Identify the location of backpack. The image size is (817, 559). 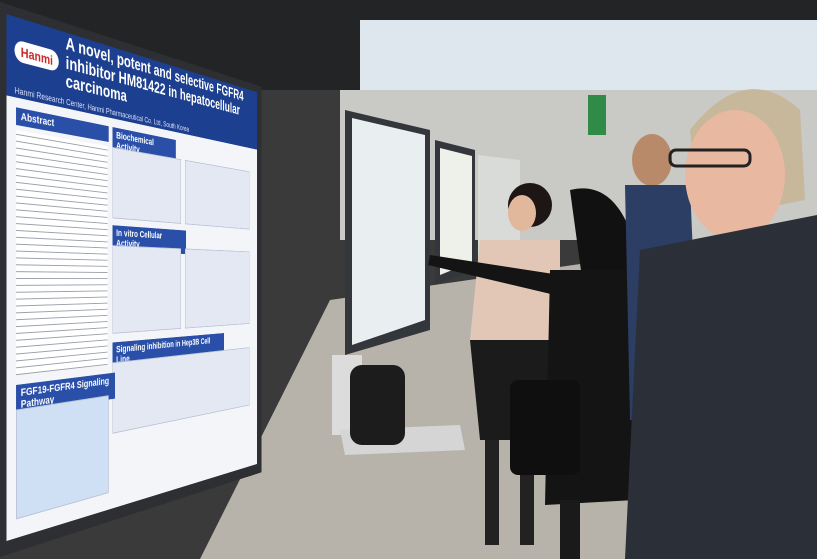
(377, 405).